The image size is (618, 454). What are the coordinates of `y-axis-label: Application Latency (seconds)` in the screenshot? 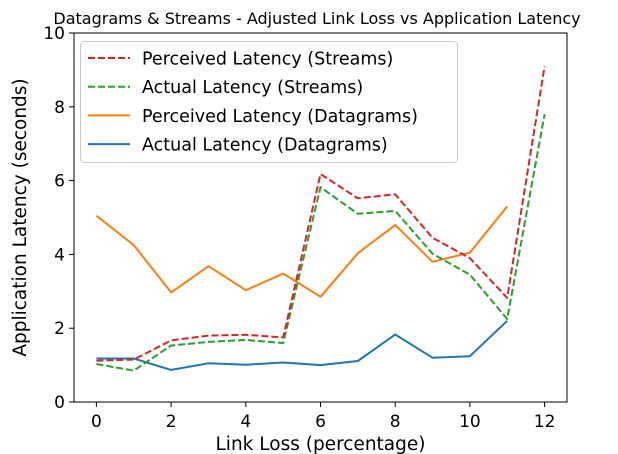 It's located at (20, 217).